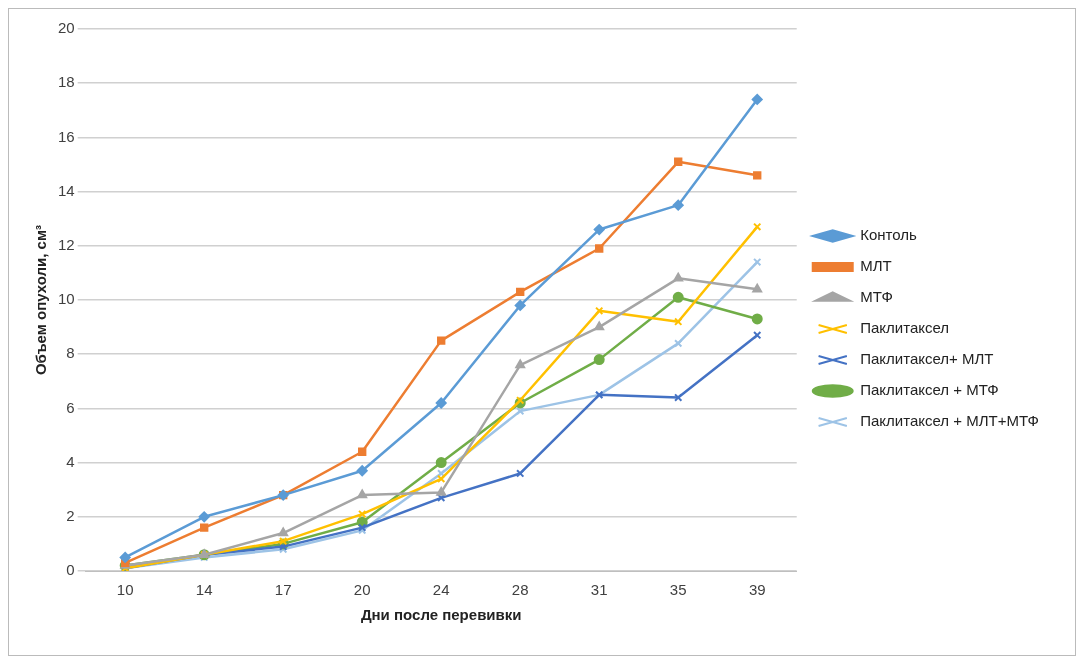 This screenshot has width=1088, height=668. What do you see at coordinates (125, 590) in the screenshot?
I see `x-tick-label: 10` at bounding box center [125, 590].